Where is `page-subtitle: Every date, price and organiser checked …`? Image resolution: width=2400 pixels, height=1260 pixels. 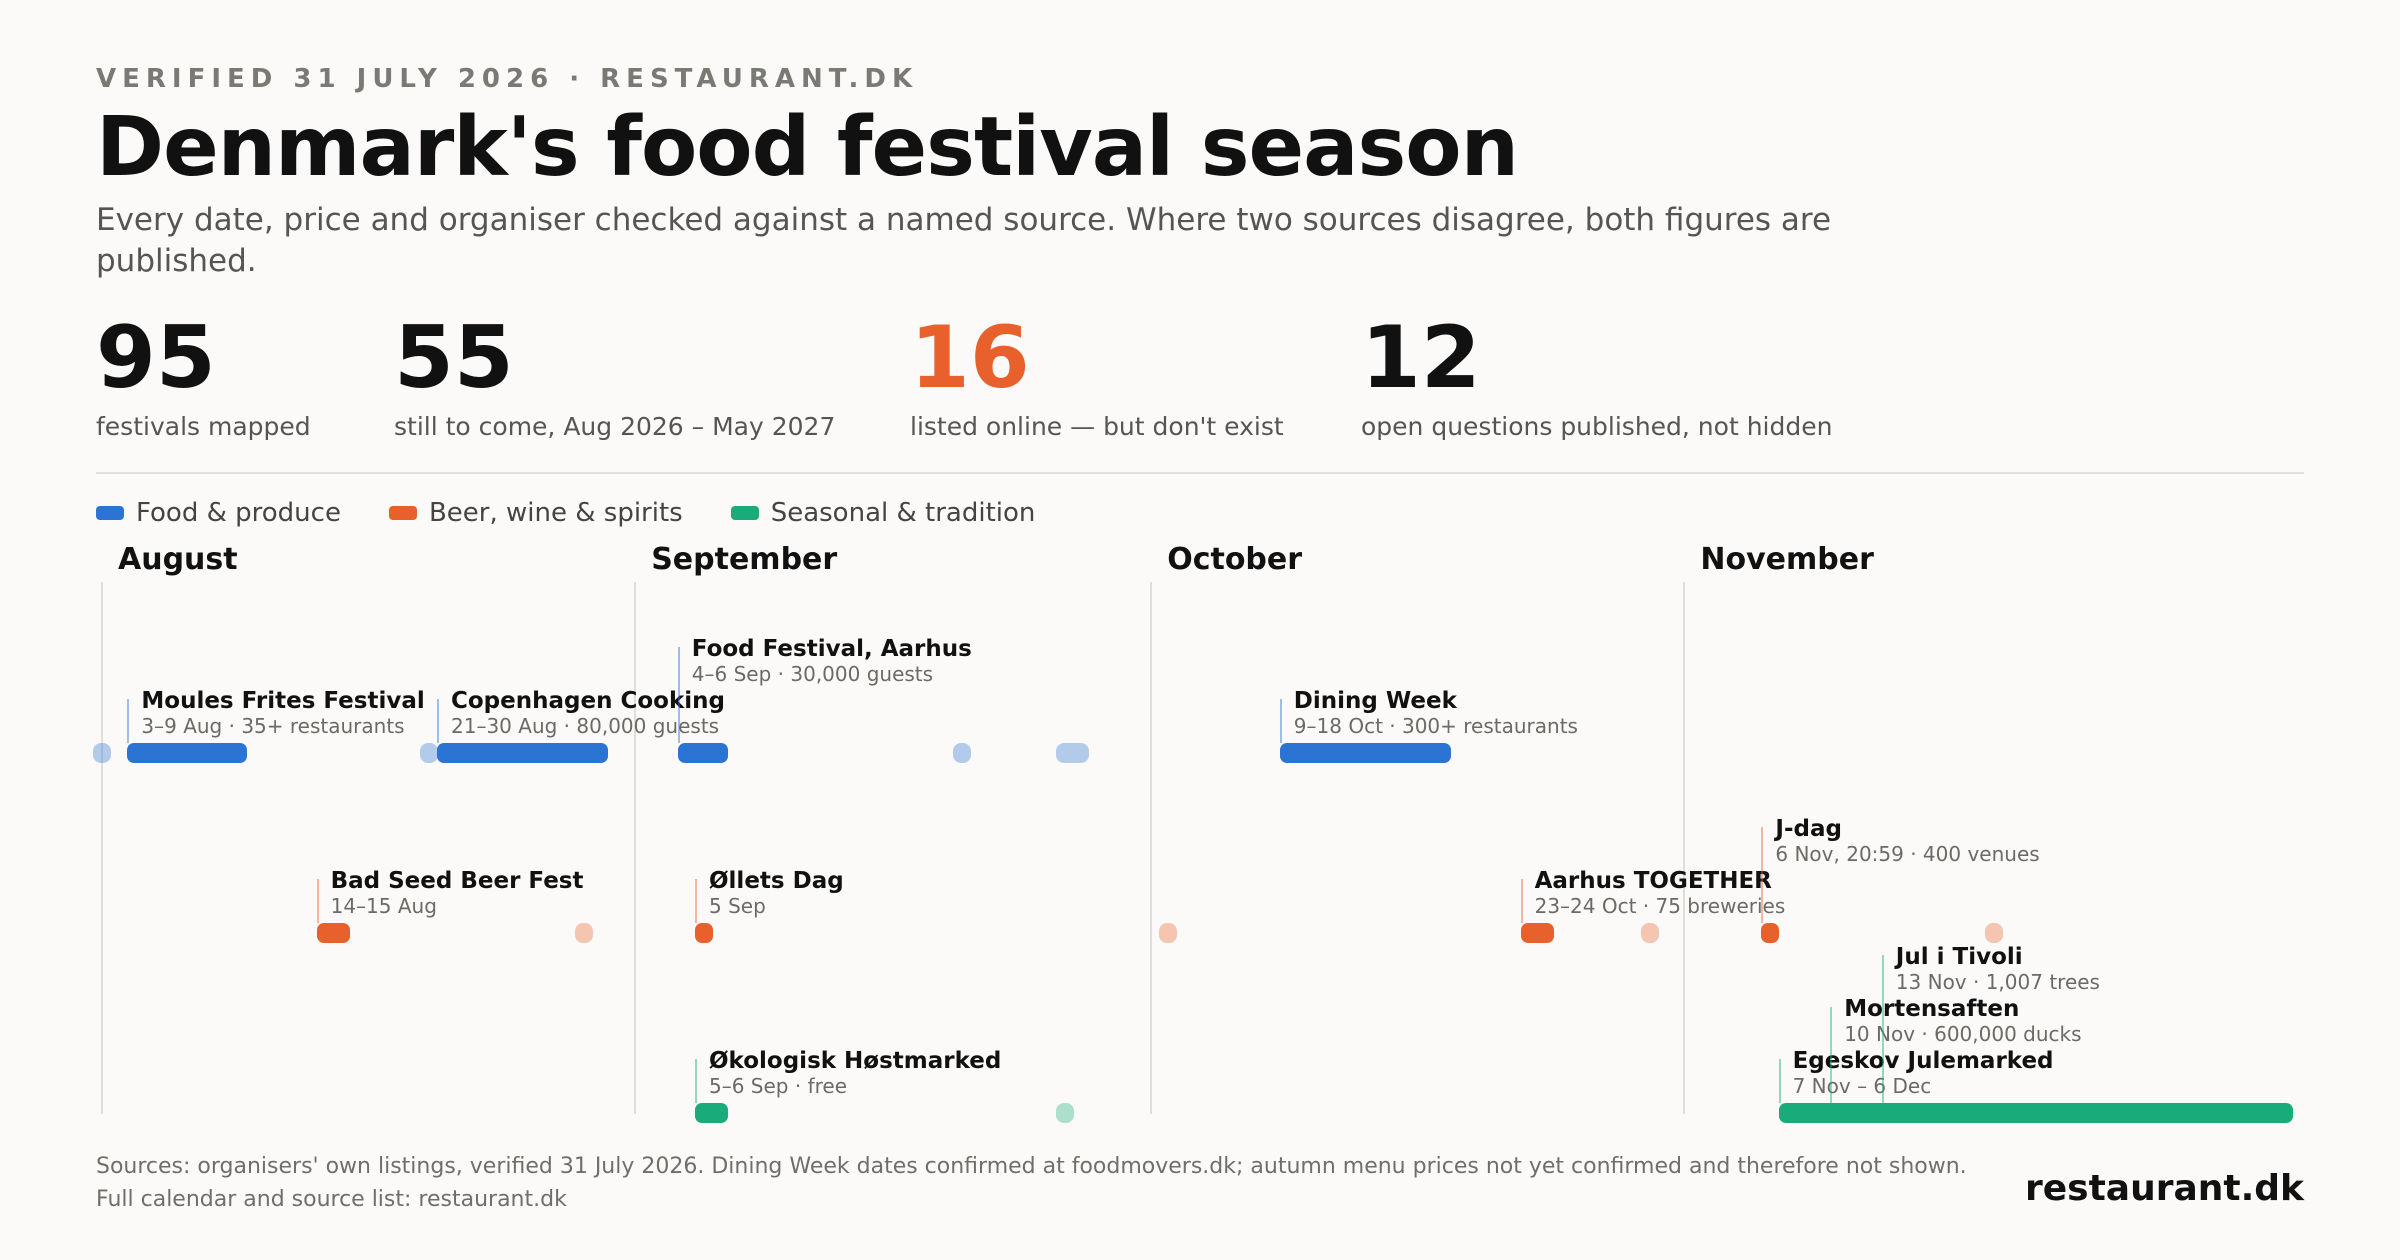
page-subtitle: Every date, price and organiser checked … is located at coordinates (964, 240).